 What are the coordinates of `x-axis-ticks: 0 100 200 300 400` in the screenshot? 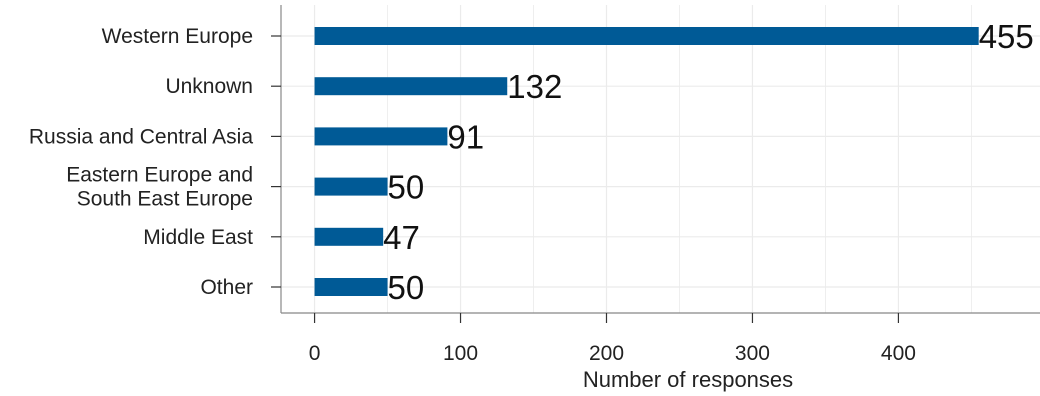 It's located at (612, 339).